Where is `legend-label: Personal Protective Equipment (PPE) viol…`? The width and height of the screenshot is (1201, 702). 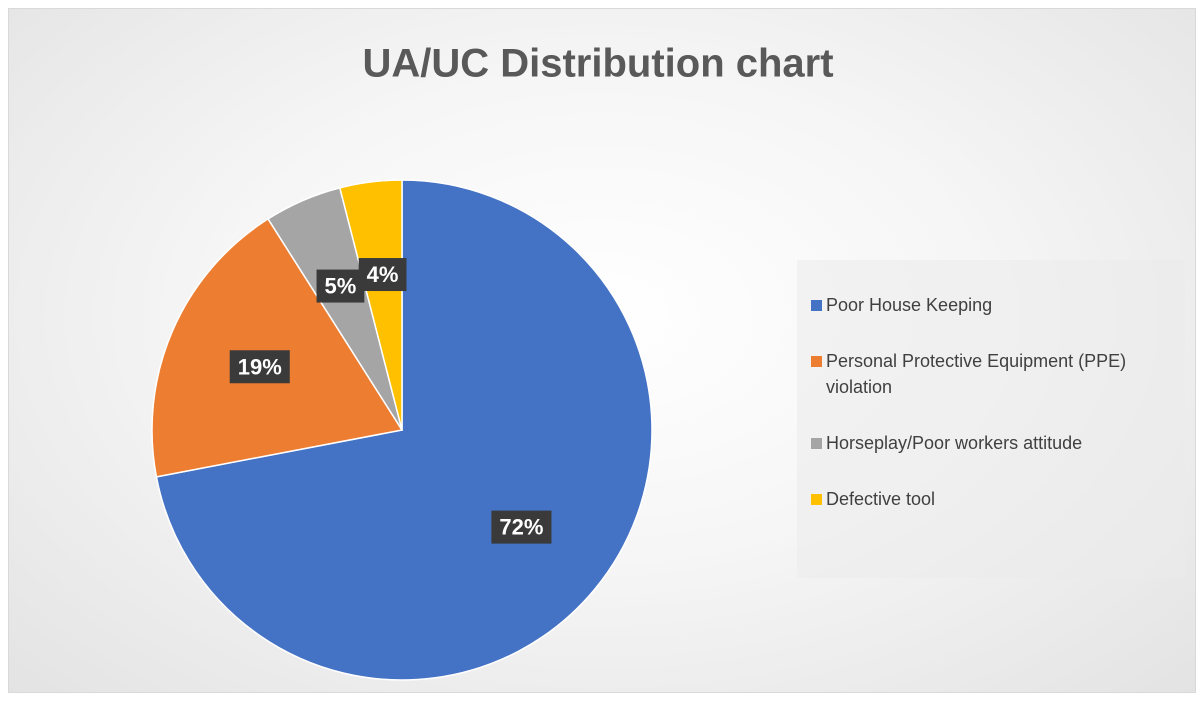
legend-label: Personal Protective Equipment (PPE) viol… is located at coordinates (976, 374).